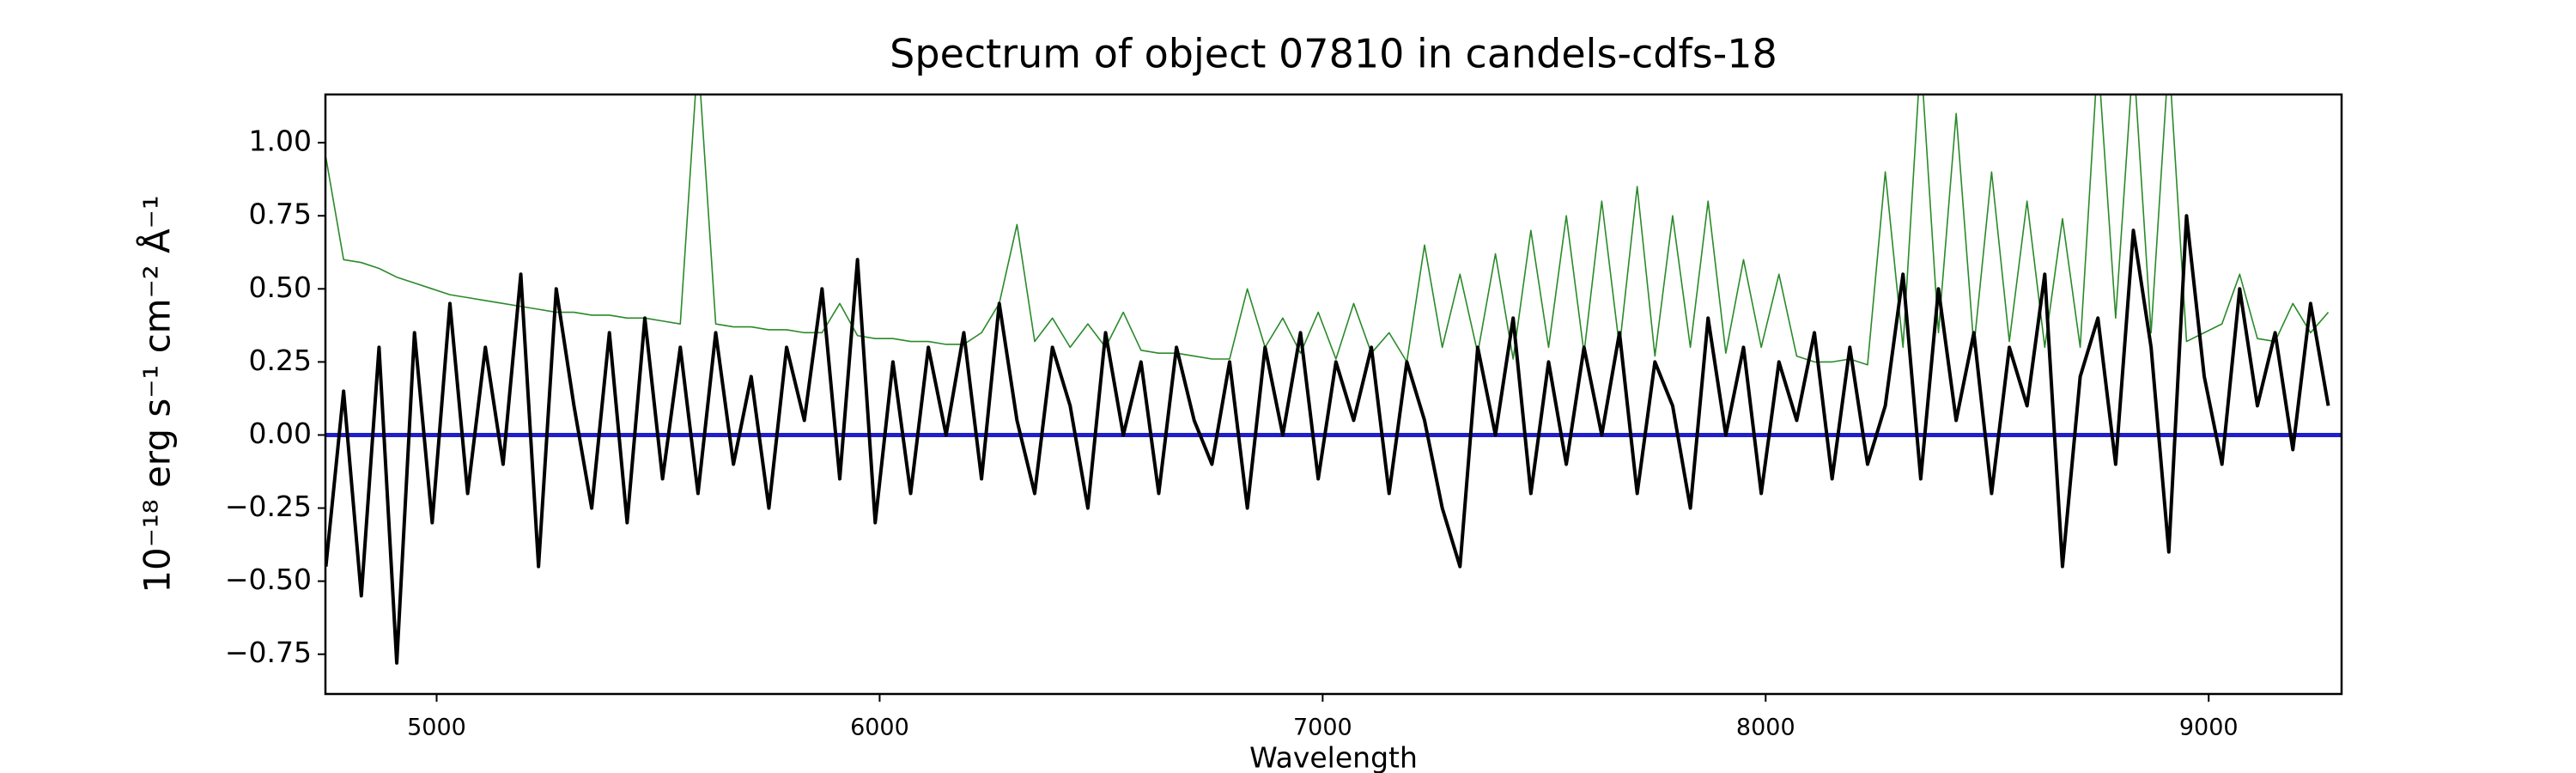  I want to click on y-tick-label: −0.50, so click(269, 579).